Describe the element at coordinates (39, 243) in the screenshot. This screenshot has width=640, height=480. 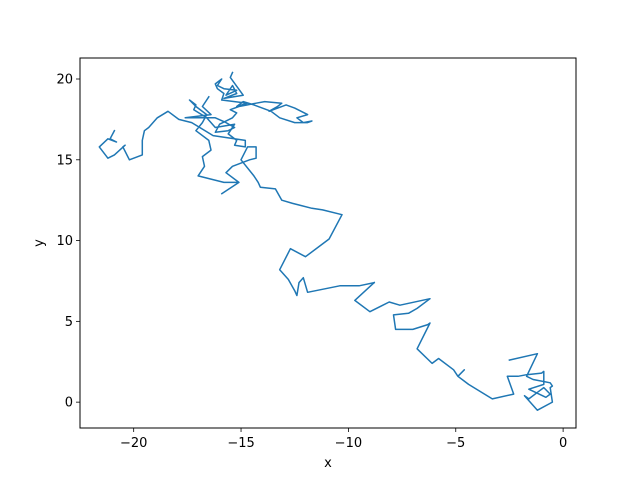
I see `y-axis-label: y` at that location.